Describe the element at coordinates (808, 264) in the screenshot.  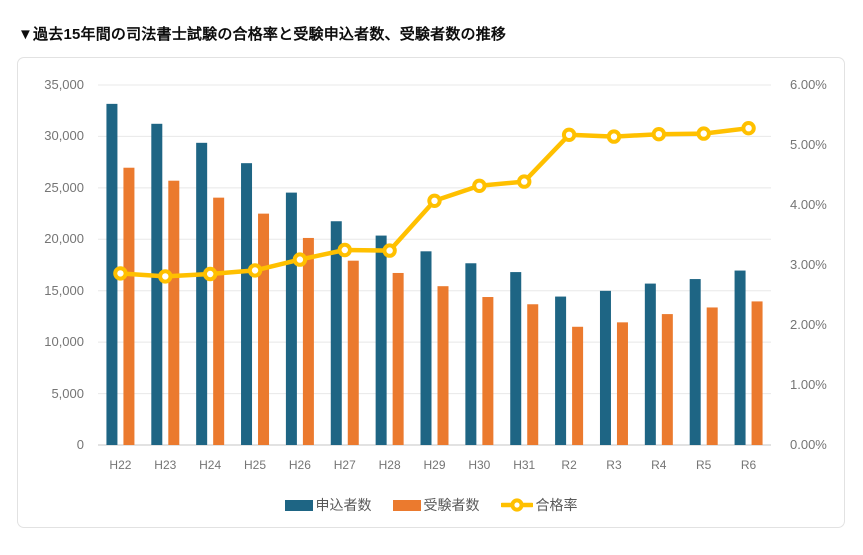
I see `right-axis-tick: 3.00%` at that location.